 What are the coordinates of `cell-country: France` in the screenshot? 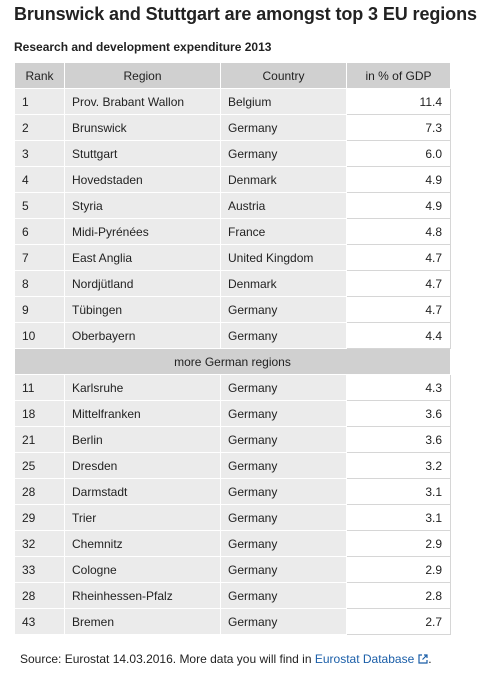 It's located at (283, 231).